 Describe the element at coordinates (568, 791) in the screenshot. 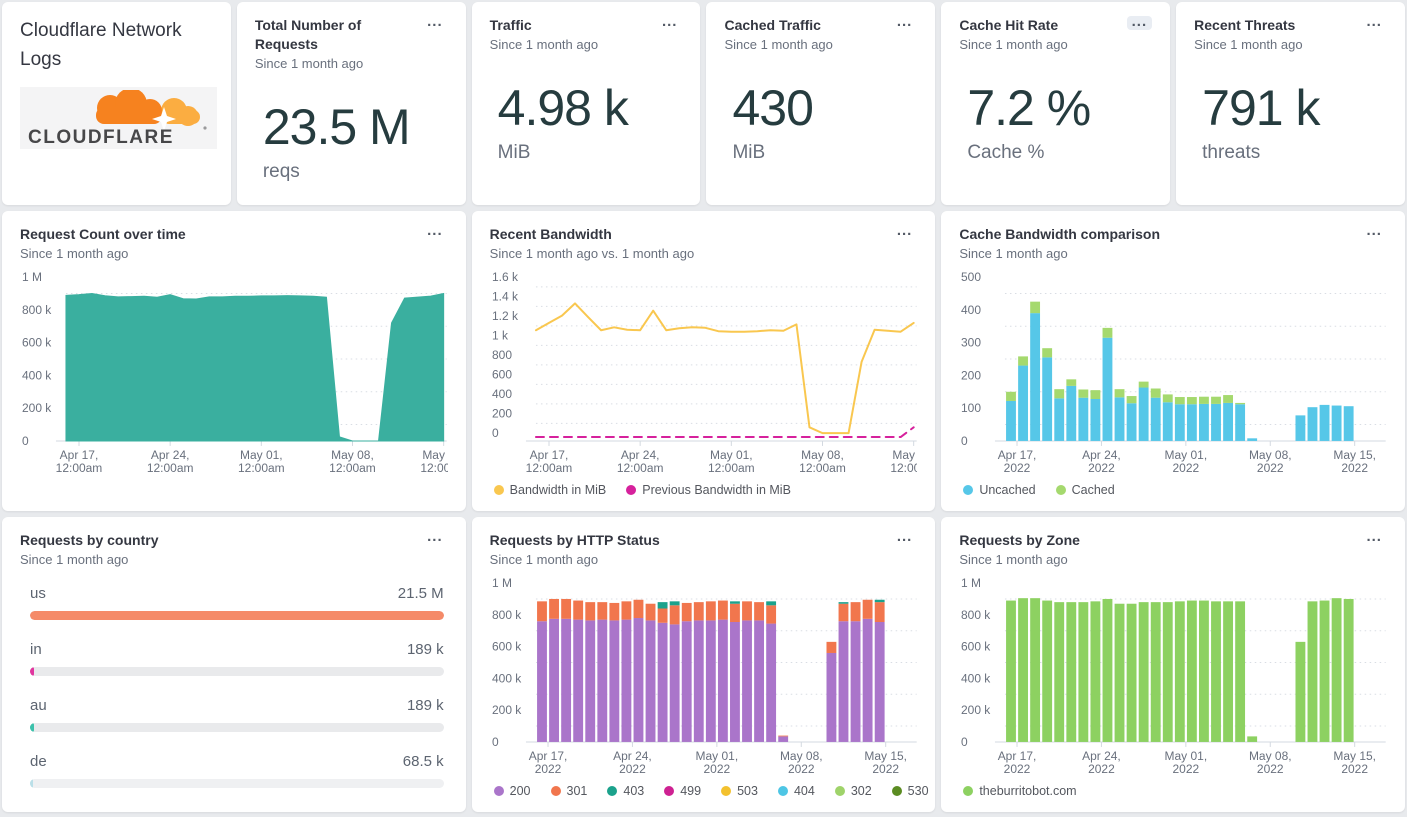

I see `legend-item-301: 301` at that location.